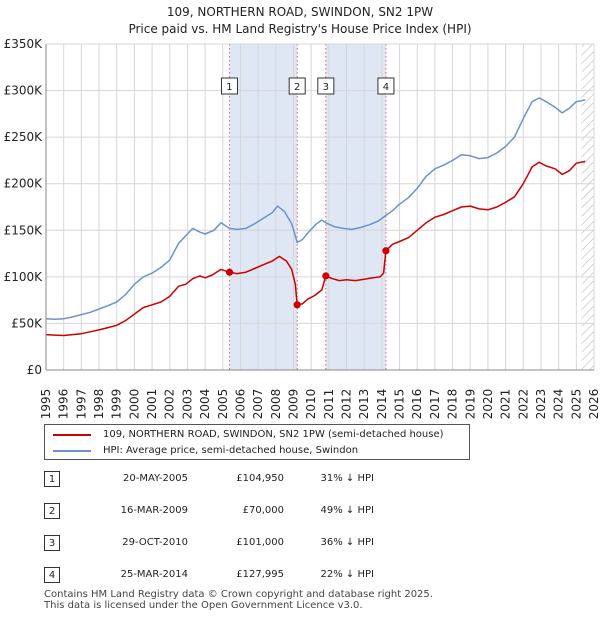  Describe the element at coordinates (523, 404) in the screenshot. I see `x-tick-label: 2022` at that location.